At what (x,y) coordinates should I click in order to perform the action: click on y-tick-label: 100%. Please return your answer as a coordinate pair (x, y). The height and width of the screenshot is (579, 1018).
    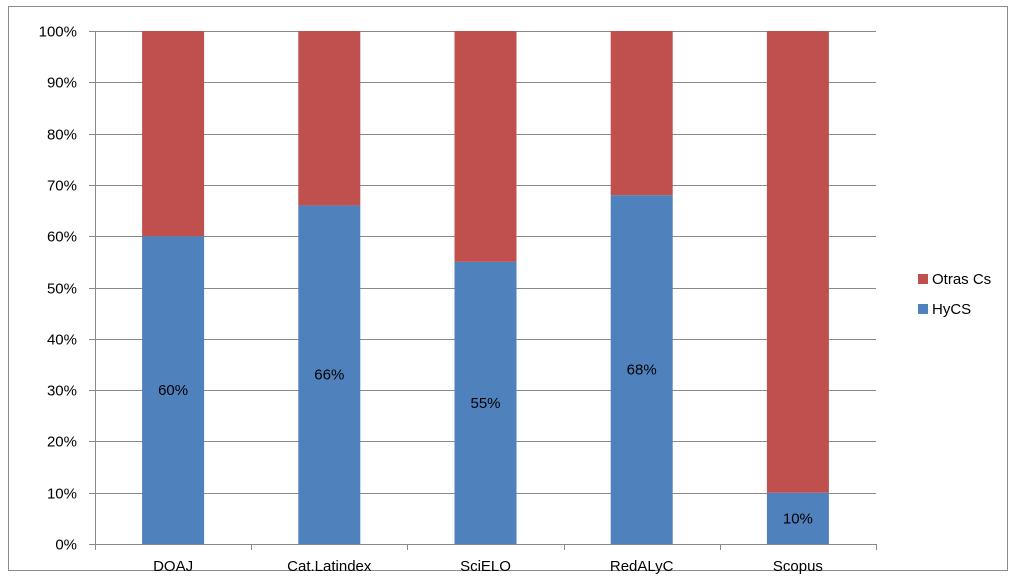
    Looking at the image, I should click on (58, 32).